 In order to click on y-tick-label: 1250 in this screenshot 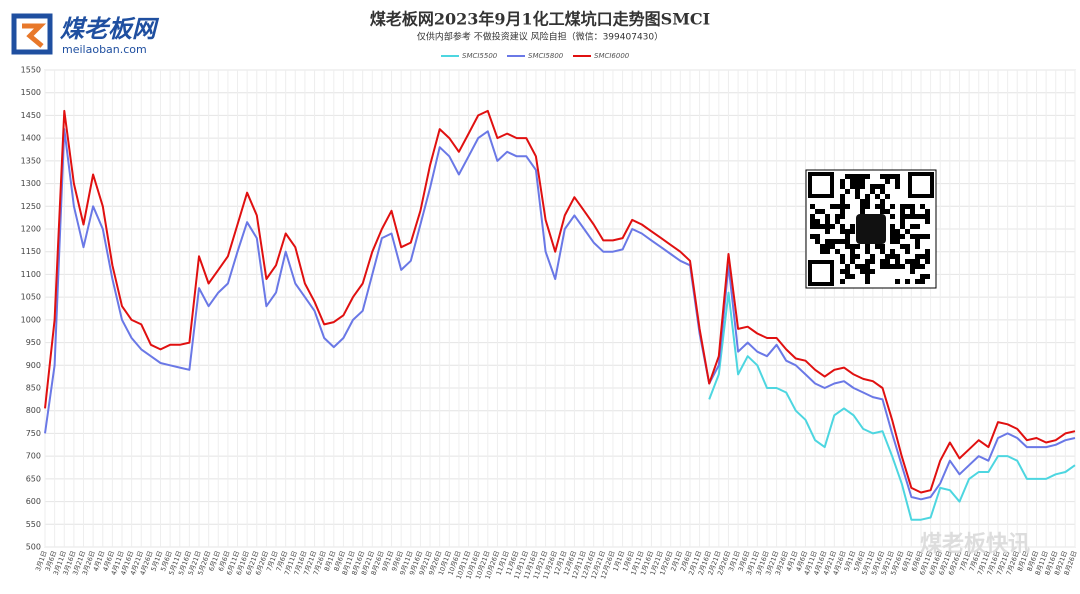, I will do `click(31, 206)`.